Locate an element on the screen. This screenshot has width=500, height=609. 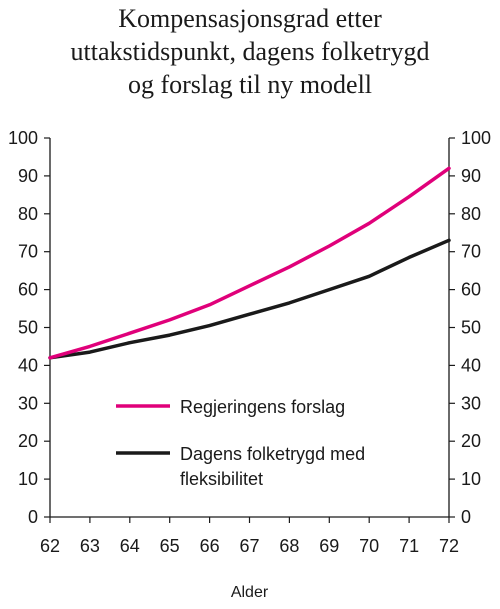
y-tick-label-right: 10 is located at coordinates (471, 479).